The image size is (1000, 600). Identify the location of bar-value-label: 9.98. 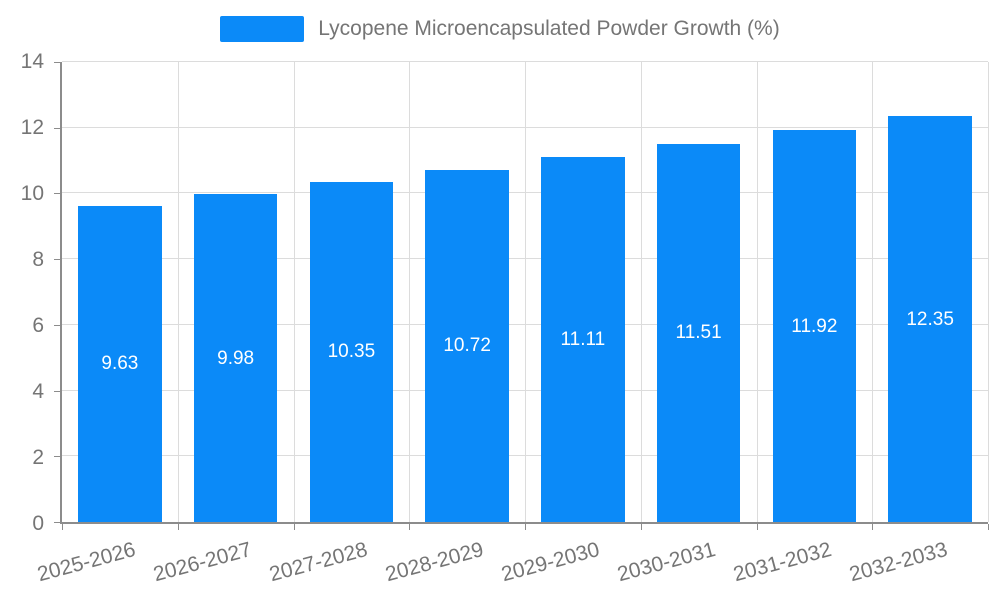
(236, 358).